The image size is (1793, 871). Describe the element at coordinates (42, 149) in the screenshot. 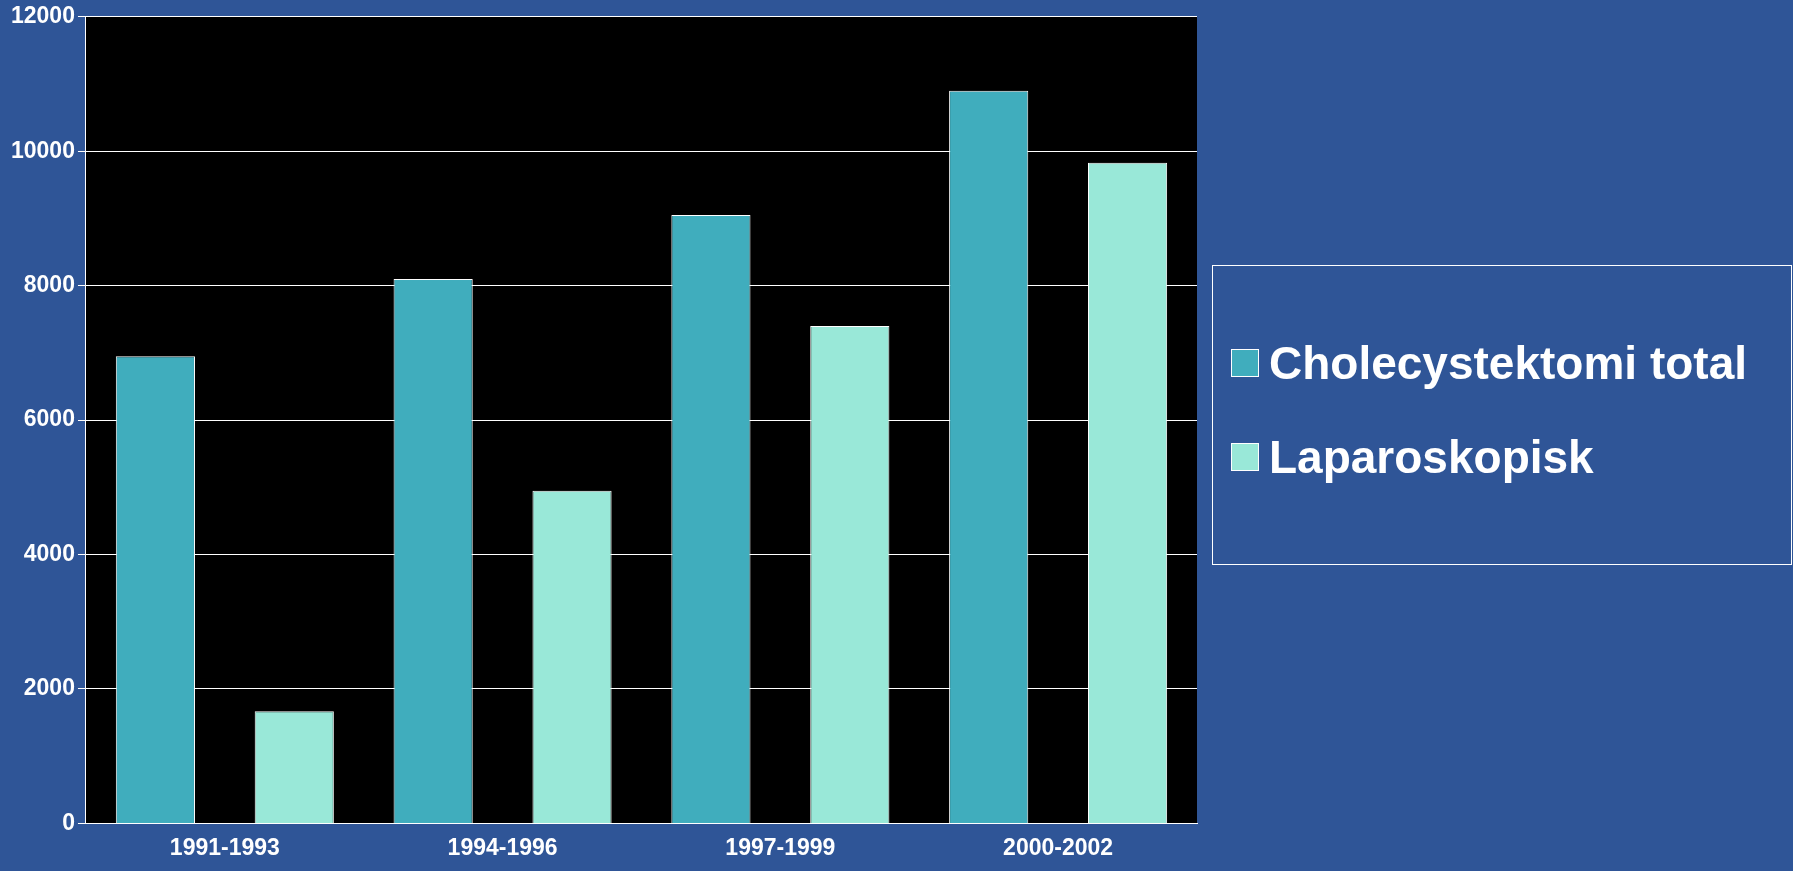

I see `y-tick-label: 10000` at that location.